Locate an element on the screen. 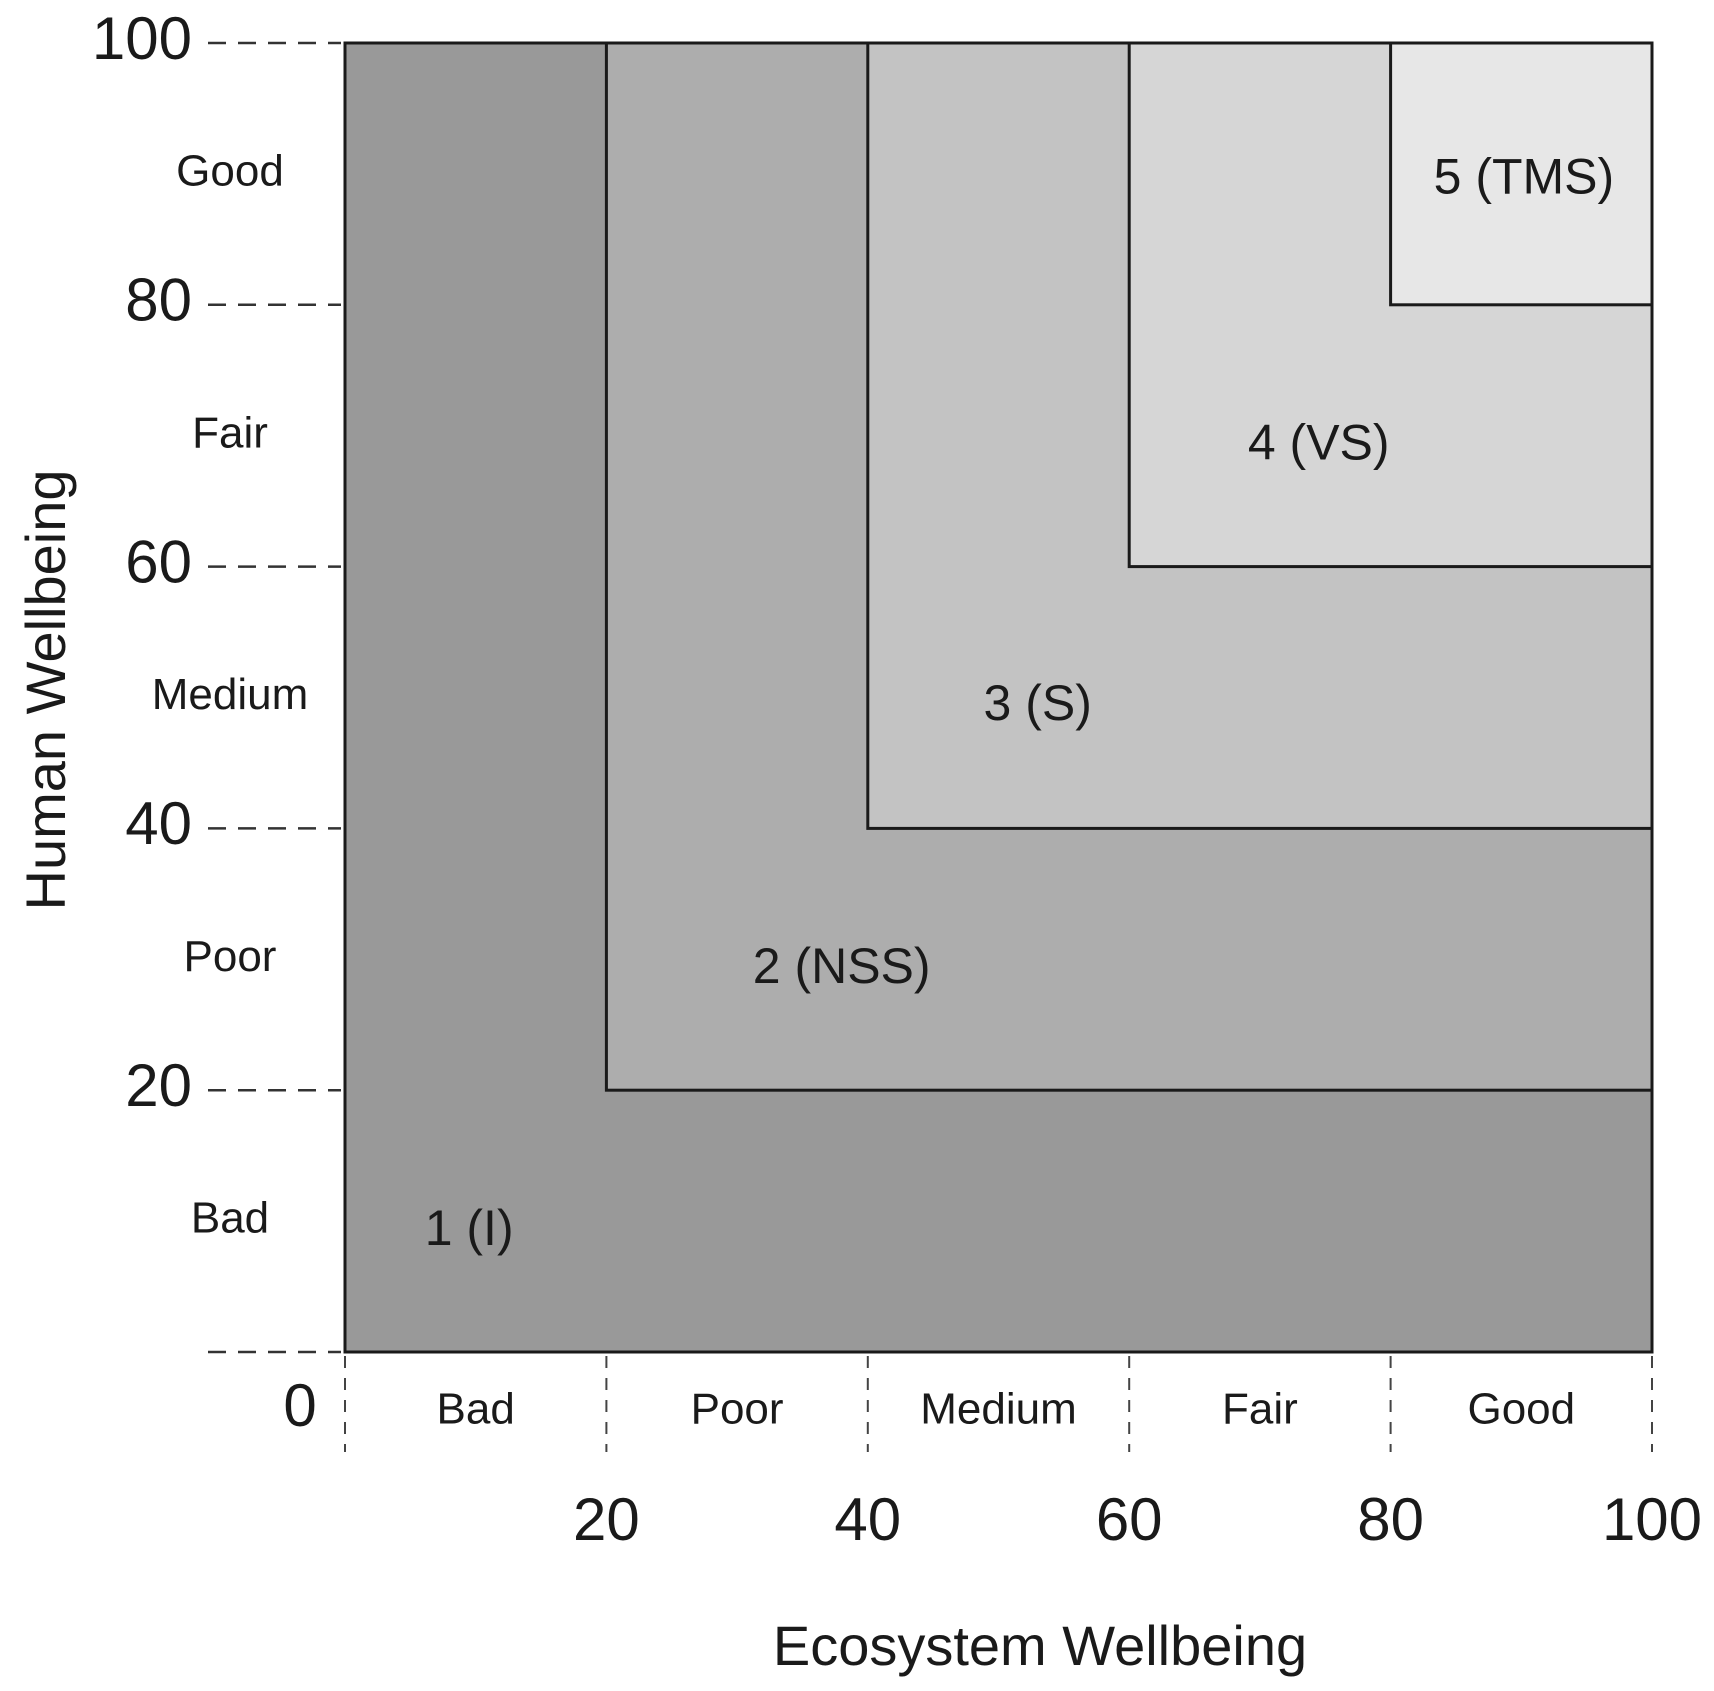 This screenshot has height=1691, width=1714. y-band-label-bad: Bad is located at coordinates (230, 1218).